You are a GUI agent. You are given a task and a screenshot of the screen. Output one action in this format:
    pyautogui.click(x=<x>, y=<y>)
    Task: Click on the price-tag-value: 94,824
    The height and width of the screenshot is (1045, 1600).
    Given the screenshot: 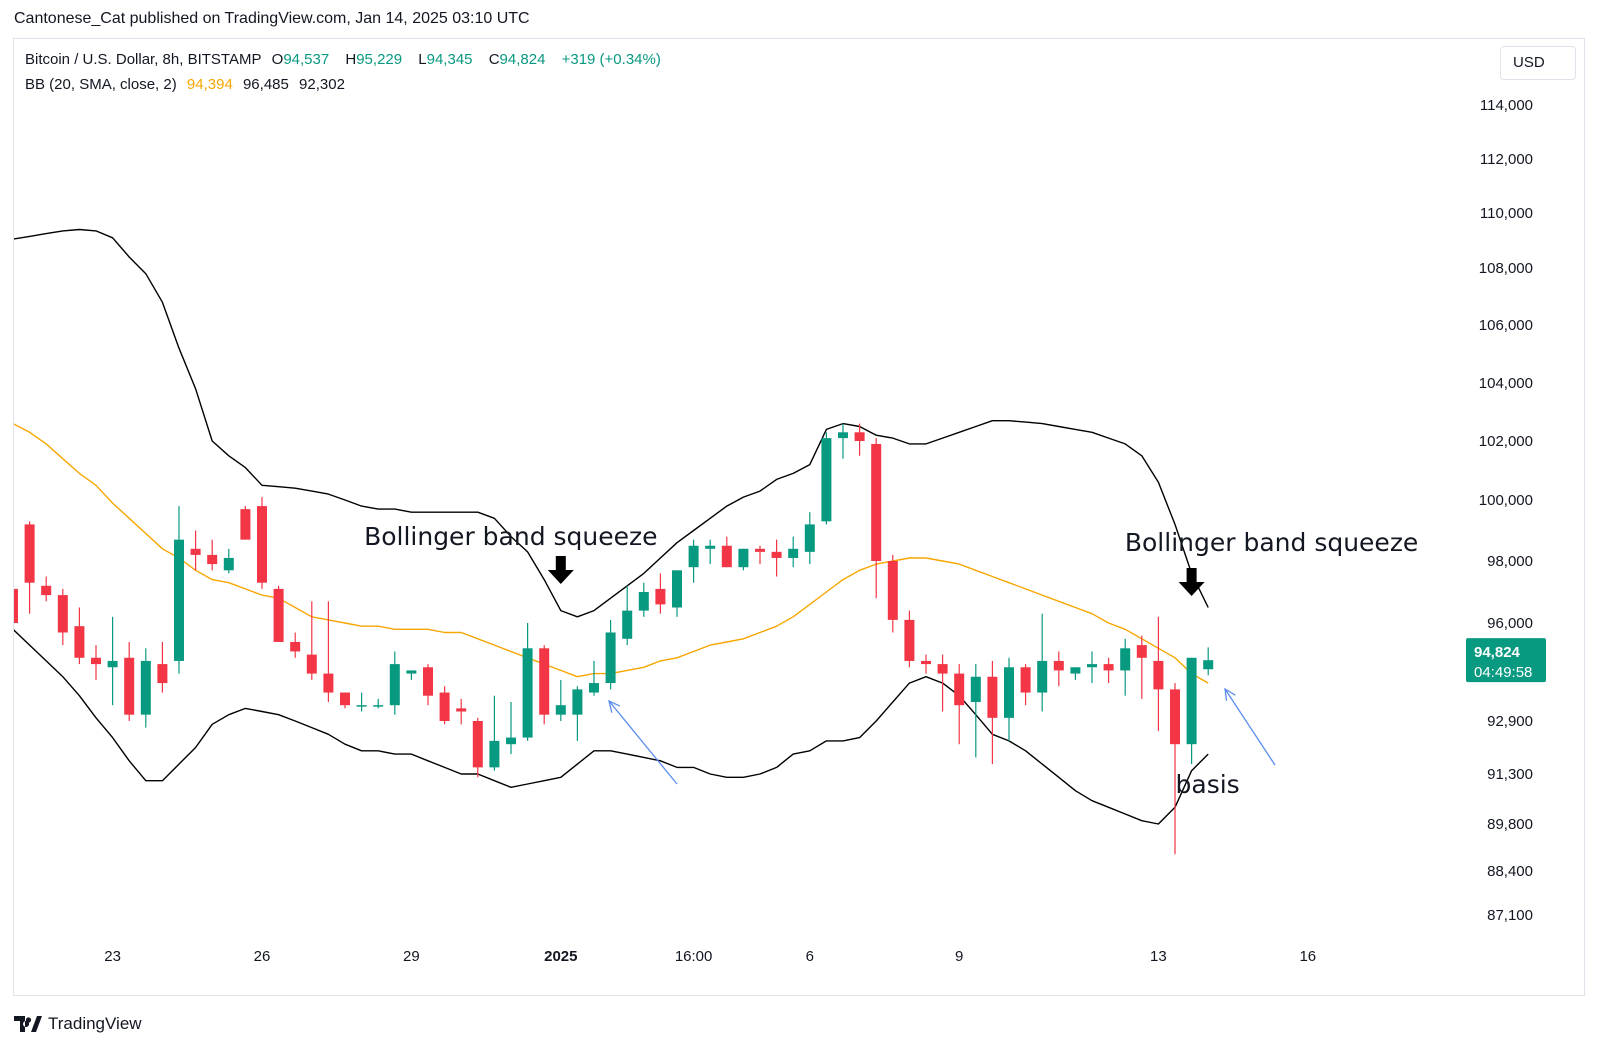 What is the action you would take?
    pyautogui.click(x=1497, y=652)
    